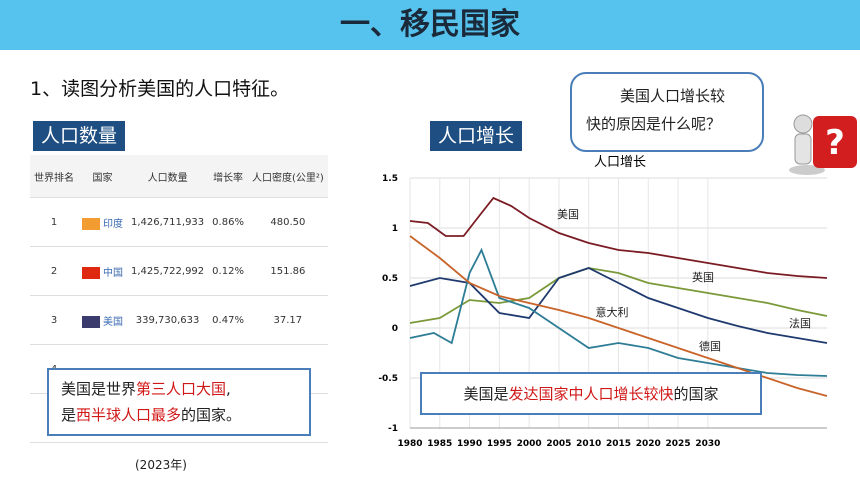 The height and width of the screenshot is (484, 860). What do you see at coordinates (99, 389) in the screenshot?
I see `text-part: 美国是世界` at bounding box center [99, 389].